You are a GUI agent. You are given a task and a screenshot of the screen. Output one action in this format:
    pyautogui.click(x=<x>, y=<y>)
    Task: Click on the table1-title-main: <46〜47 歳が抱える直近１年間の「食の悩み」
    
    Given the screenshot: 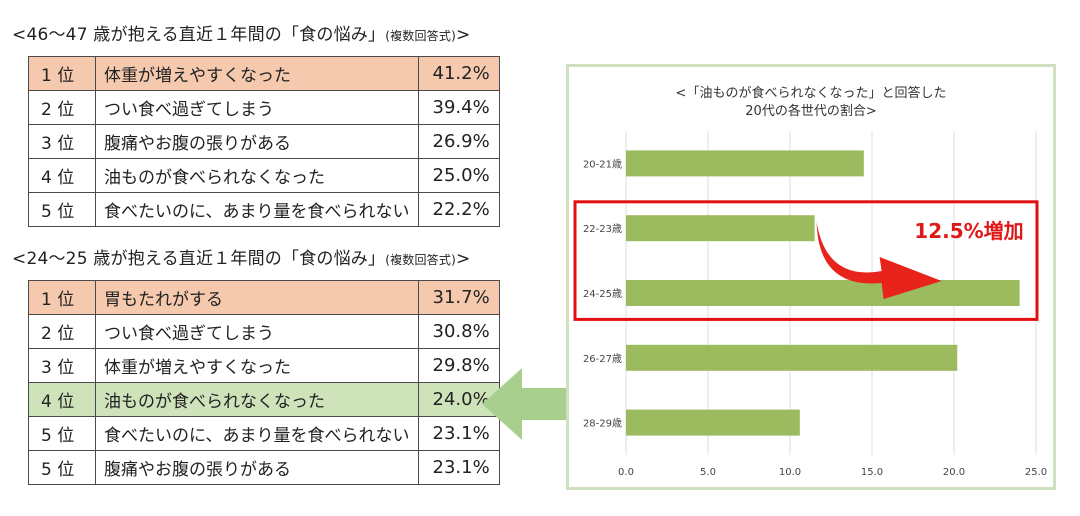 What is the action you would take?
    pyautogui.click(x=199, y=35)
    